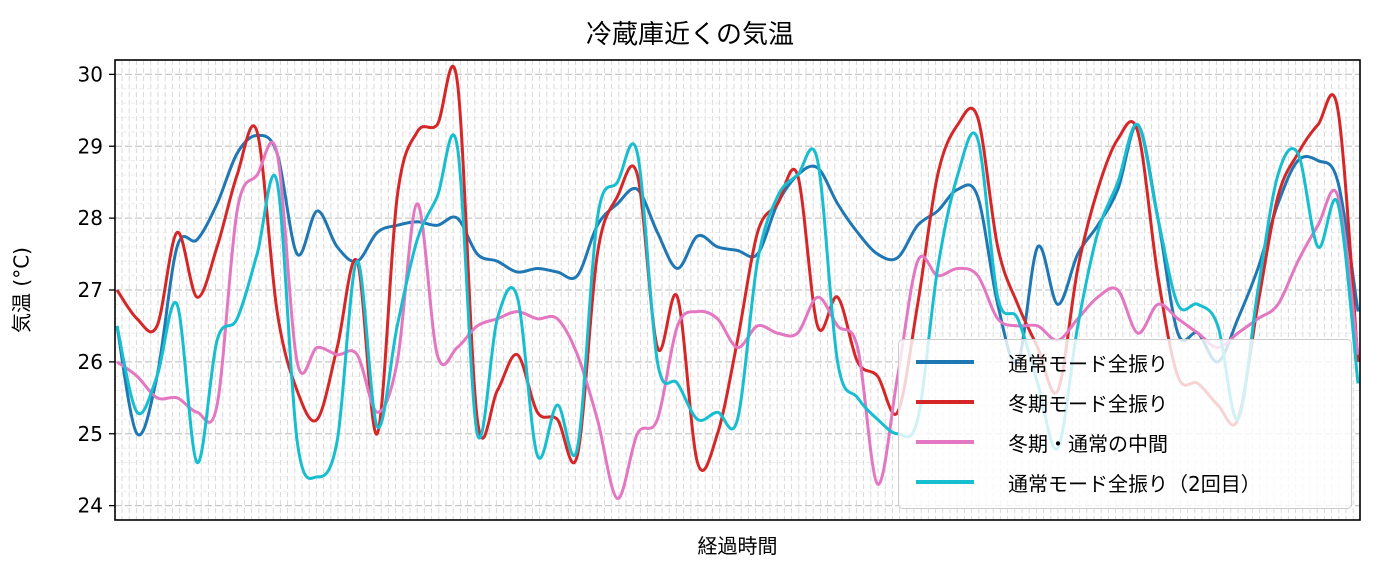 Image resolution: width=1380 pixels, height=578 pixels. What do you see at coordinates (945, 442) in the screenshot?
I see `legend-swatch-pink` at bounding box center [945, 442].